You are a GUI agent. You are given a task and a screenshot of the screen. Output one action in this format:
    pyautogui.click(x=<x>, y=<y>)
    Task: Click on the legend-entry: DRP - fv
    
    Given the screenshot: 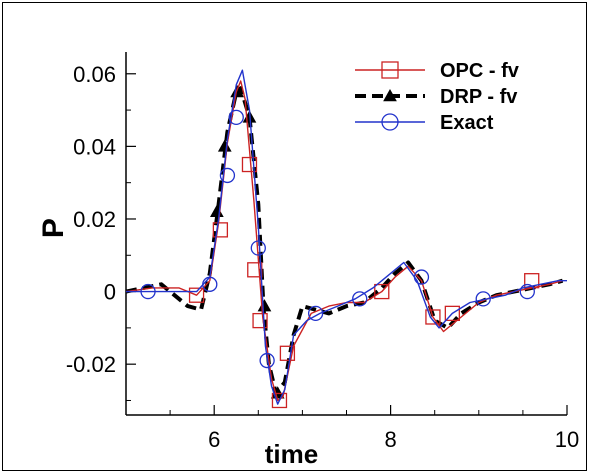 What is the action you would take?
    pyautogui.click(x=436, y=97)
    